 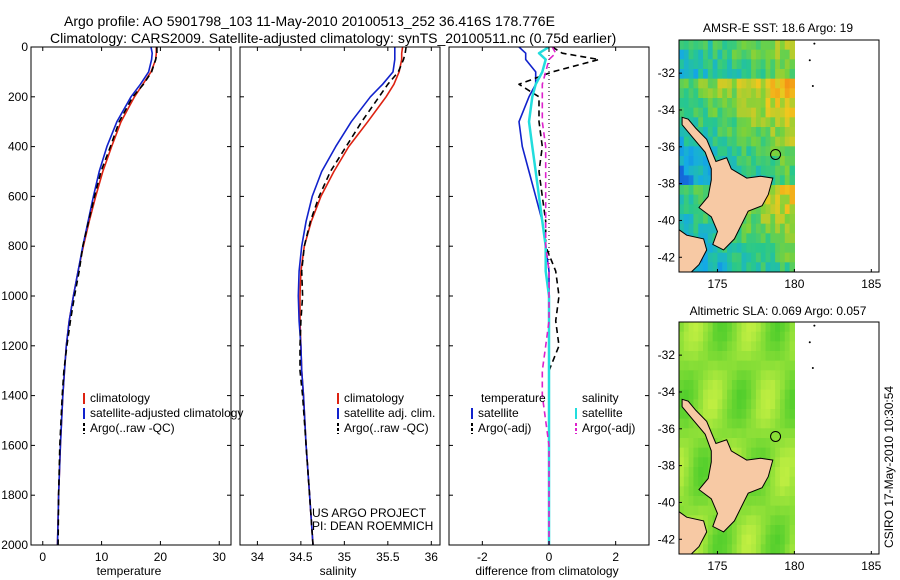 What do you see at coordinates (301, 557) in the screenshot?
I see `x-tick-label: 34.5` at bounding box center [301, 557].